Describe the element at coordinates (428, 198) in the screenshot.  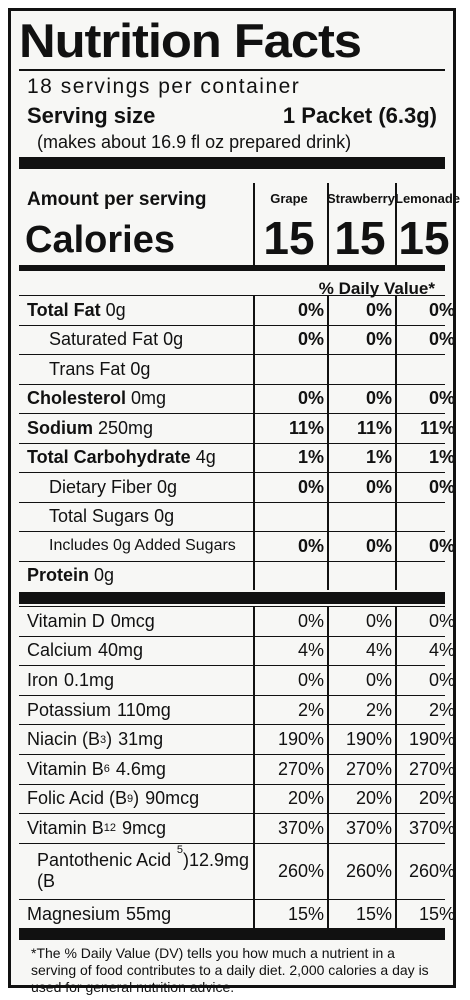
I see `column-header-lemonade: Lemonade` at that location.